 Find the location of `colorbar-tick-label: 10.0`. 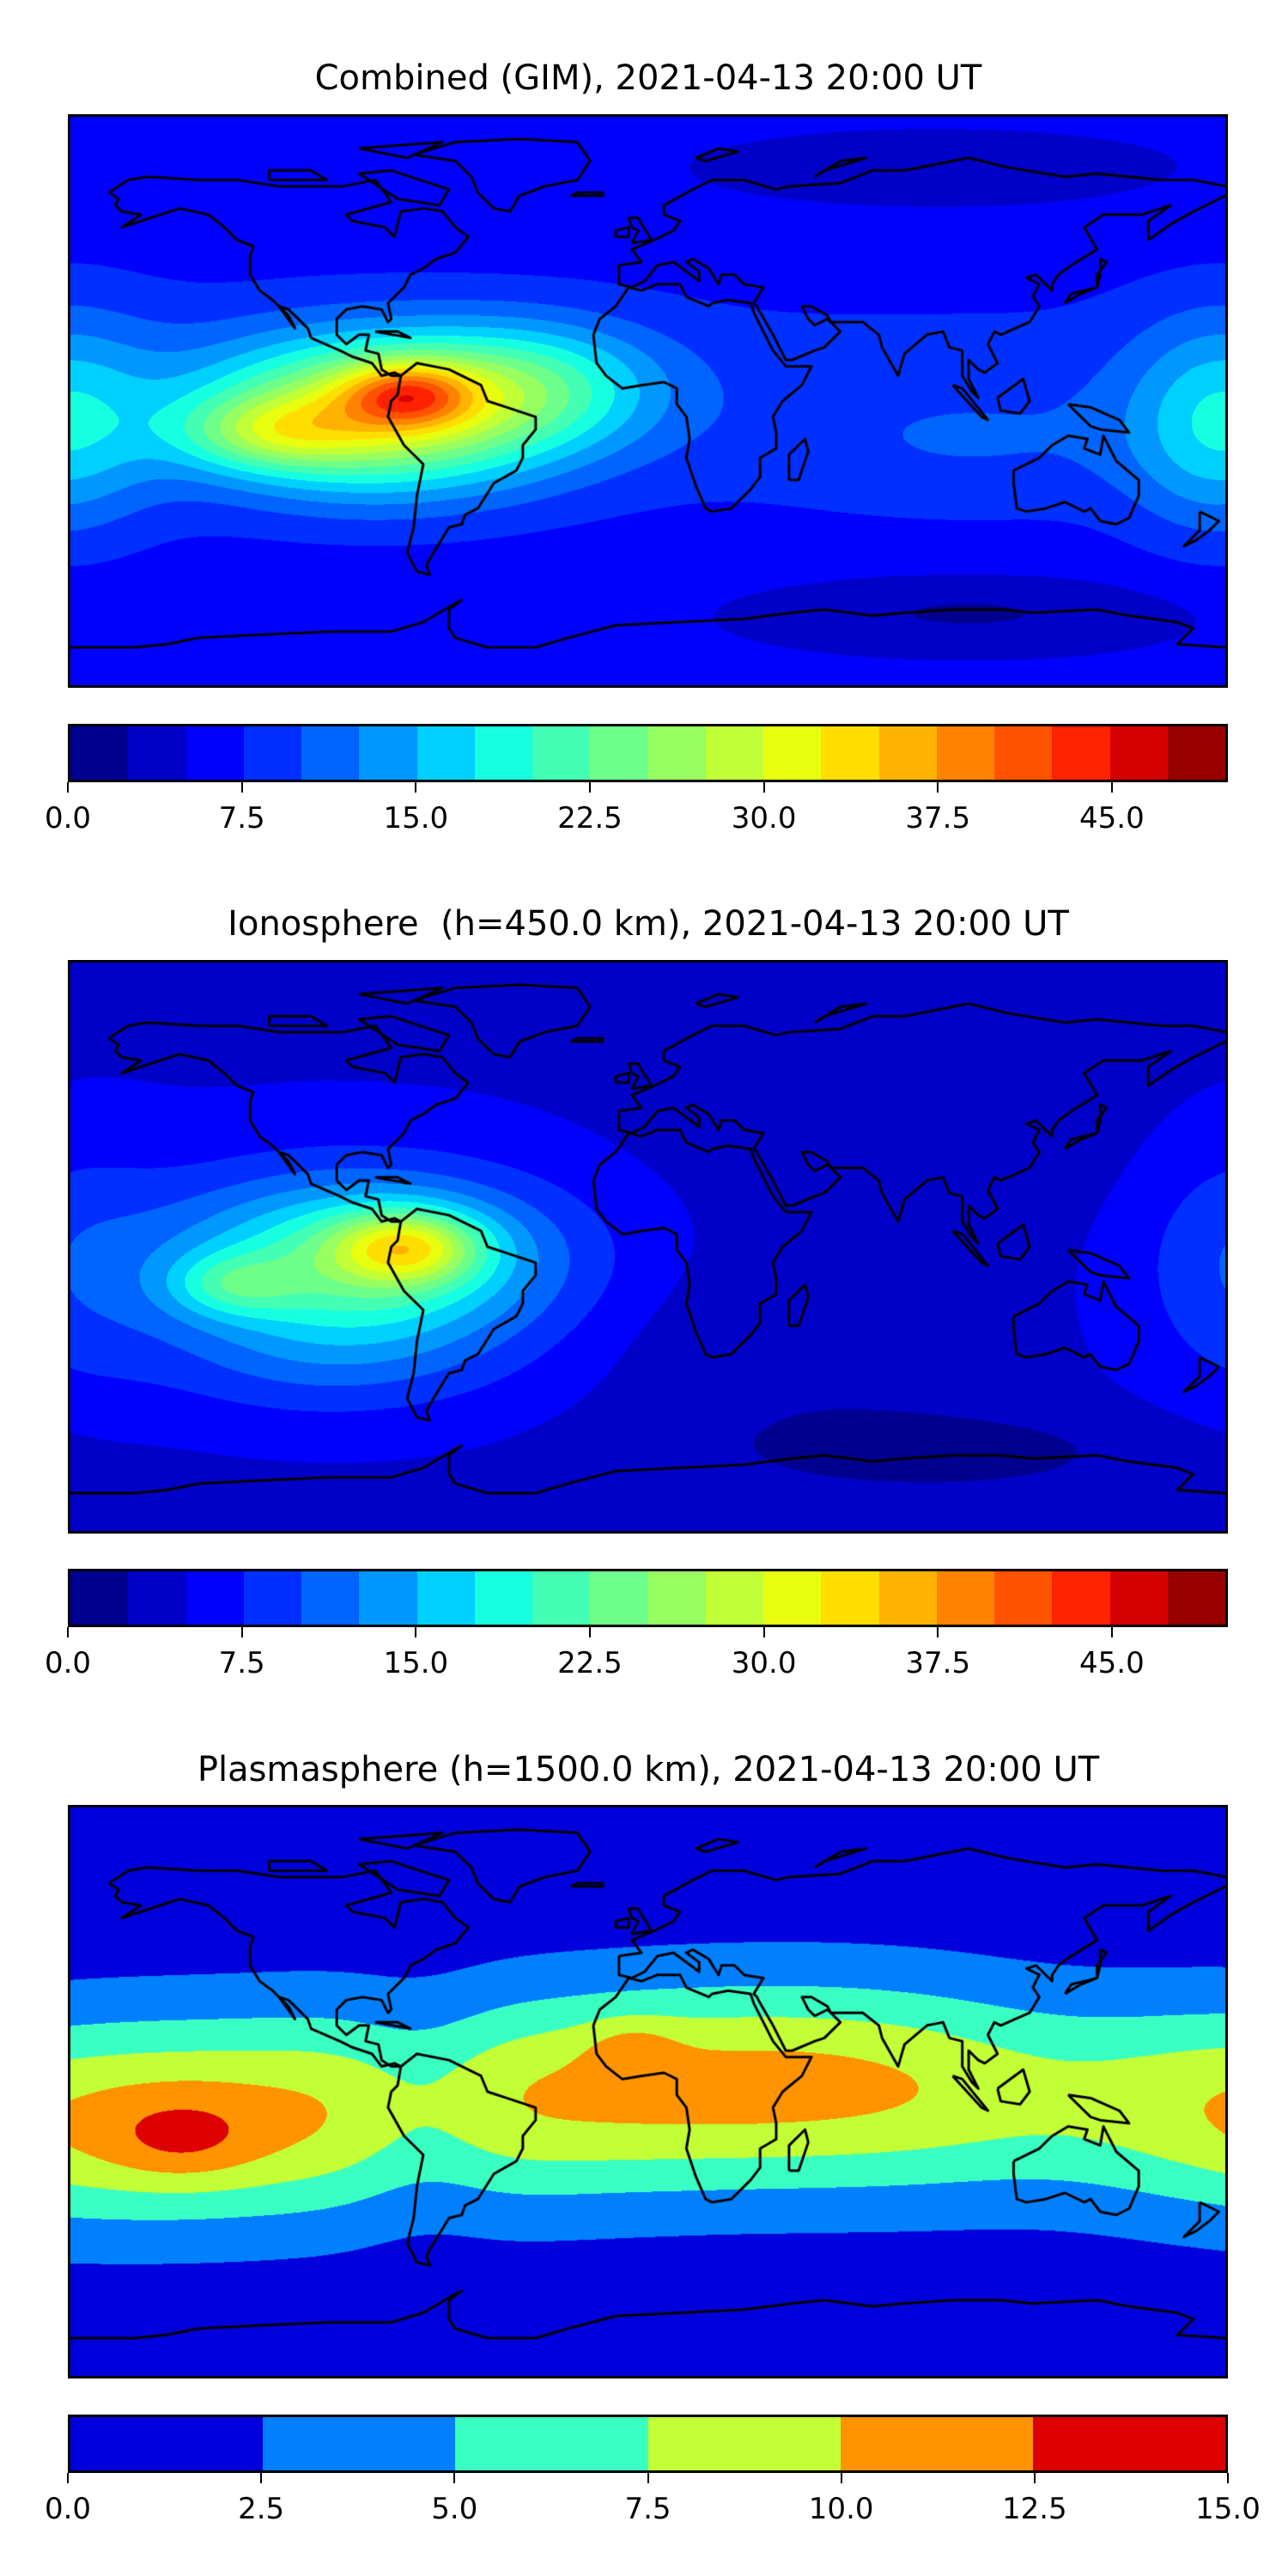

colorbar-tick-label: 10.0 is located at coordinates (841, 2509).